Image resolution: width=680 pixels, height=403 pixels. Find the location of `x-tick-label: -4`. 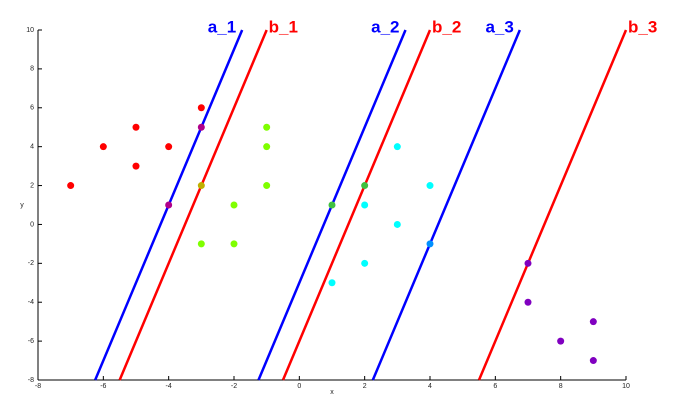

x-tick-label: -4 is located at coordinates (169, 386).